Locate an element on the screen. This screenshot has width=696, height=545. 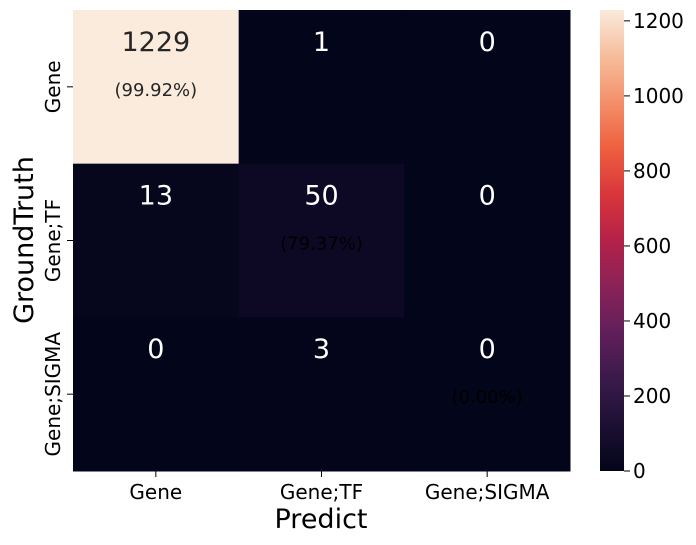
y-tick-label: Gene is located at coordinates (53, 86).